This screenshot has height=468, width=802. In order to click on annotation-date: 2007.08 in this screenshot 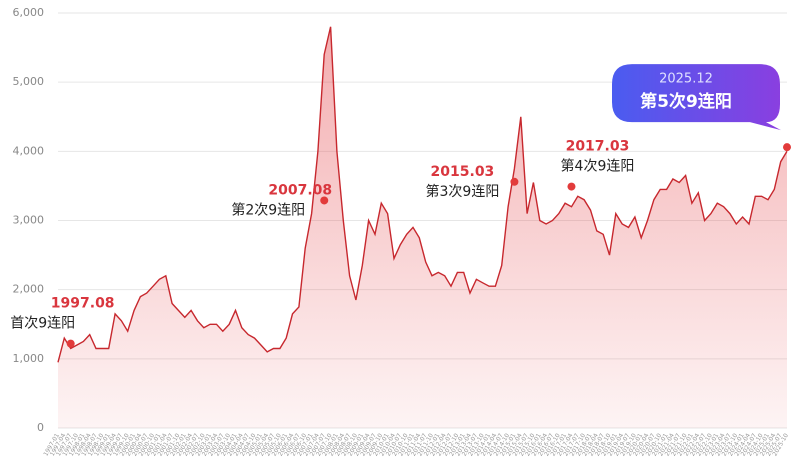, I will do `click(300, 190)`.